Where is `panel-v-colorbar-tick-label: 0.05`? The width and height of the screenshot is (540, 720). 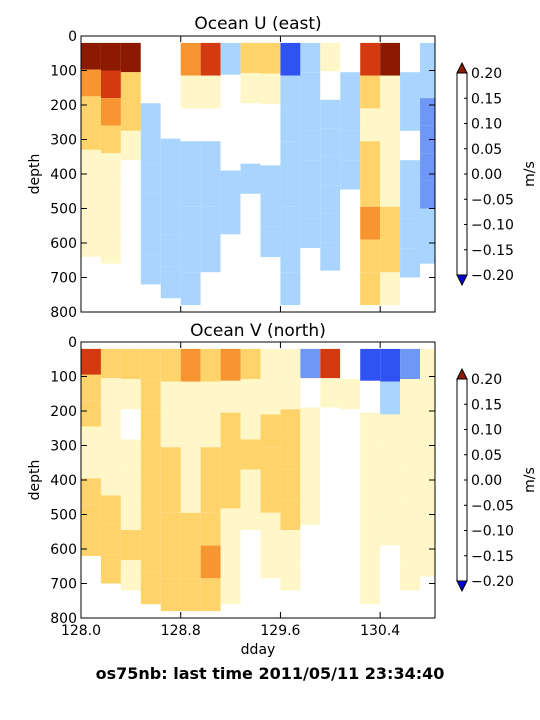 panel-v-colorbar-tick-label: 0.05 is located at coordinates (486, 456).